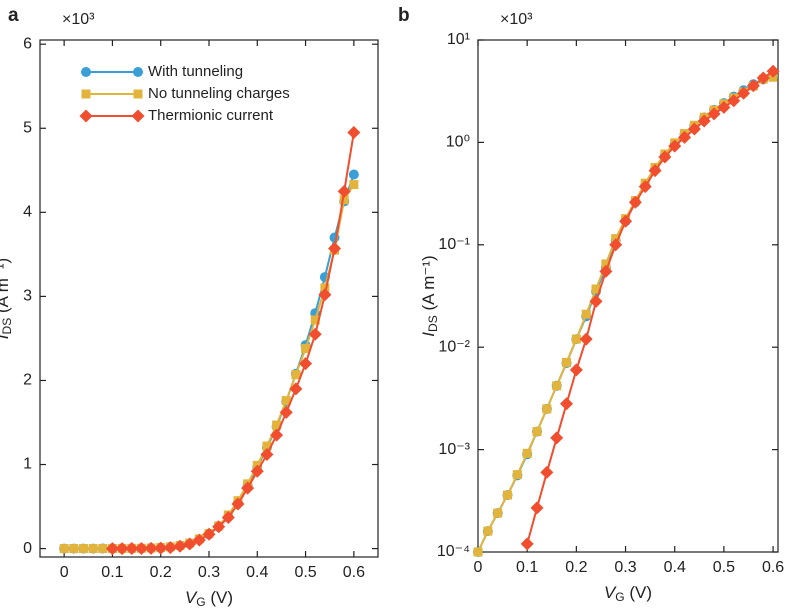 This screenshot has height=611, width=788. Describe the element at coordinates (200, 602) in the screenshot. I see `label-sub: G` at that location.